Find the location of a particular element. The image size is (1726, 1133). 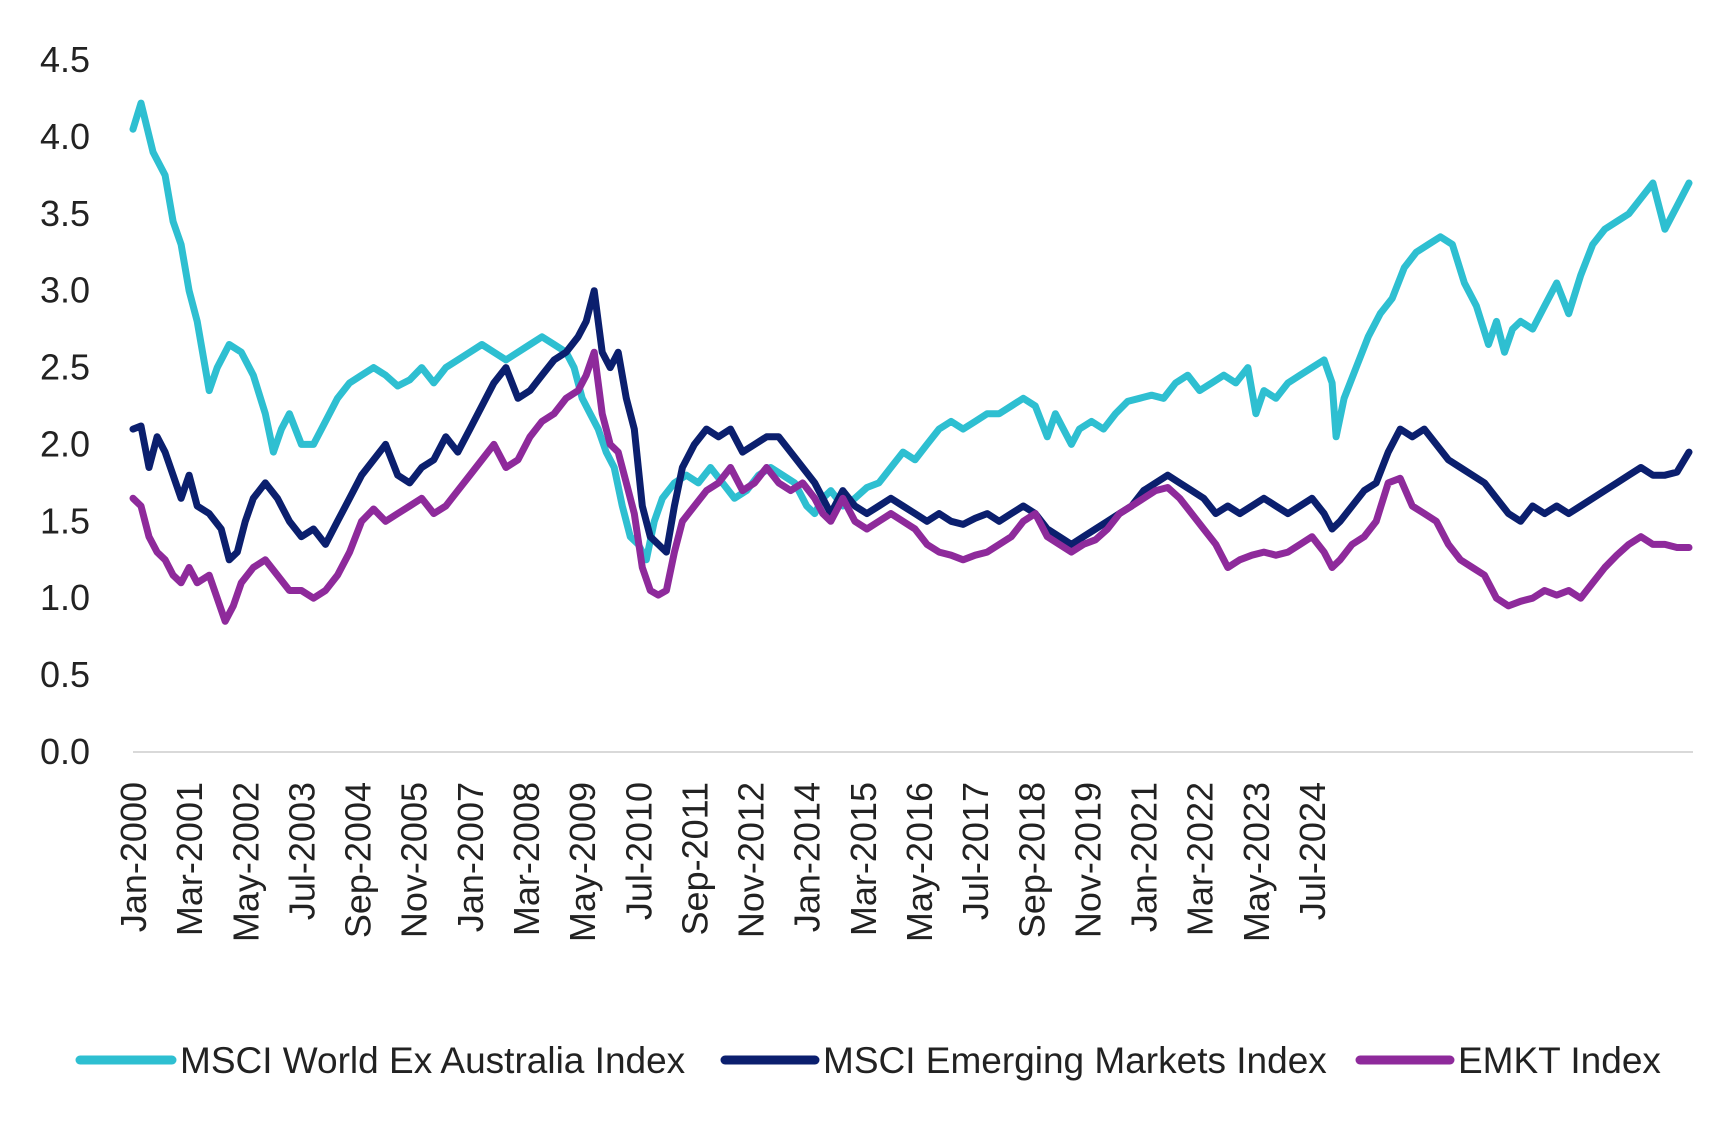

x-tick-label: Mar-2001 is located at coordinates (189, 859).